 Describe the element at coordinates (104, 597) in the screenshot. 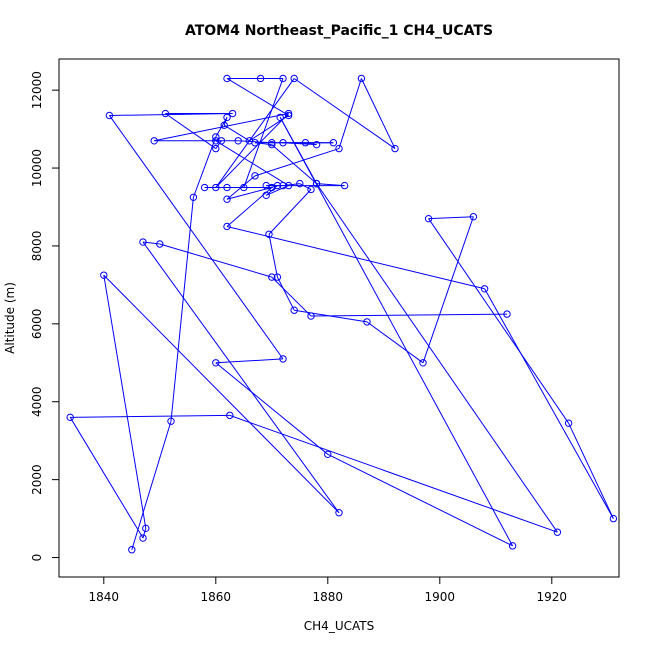

I see `x-tick-label: 1840` at that location.